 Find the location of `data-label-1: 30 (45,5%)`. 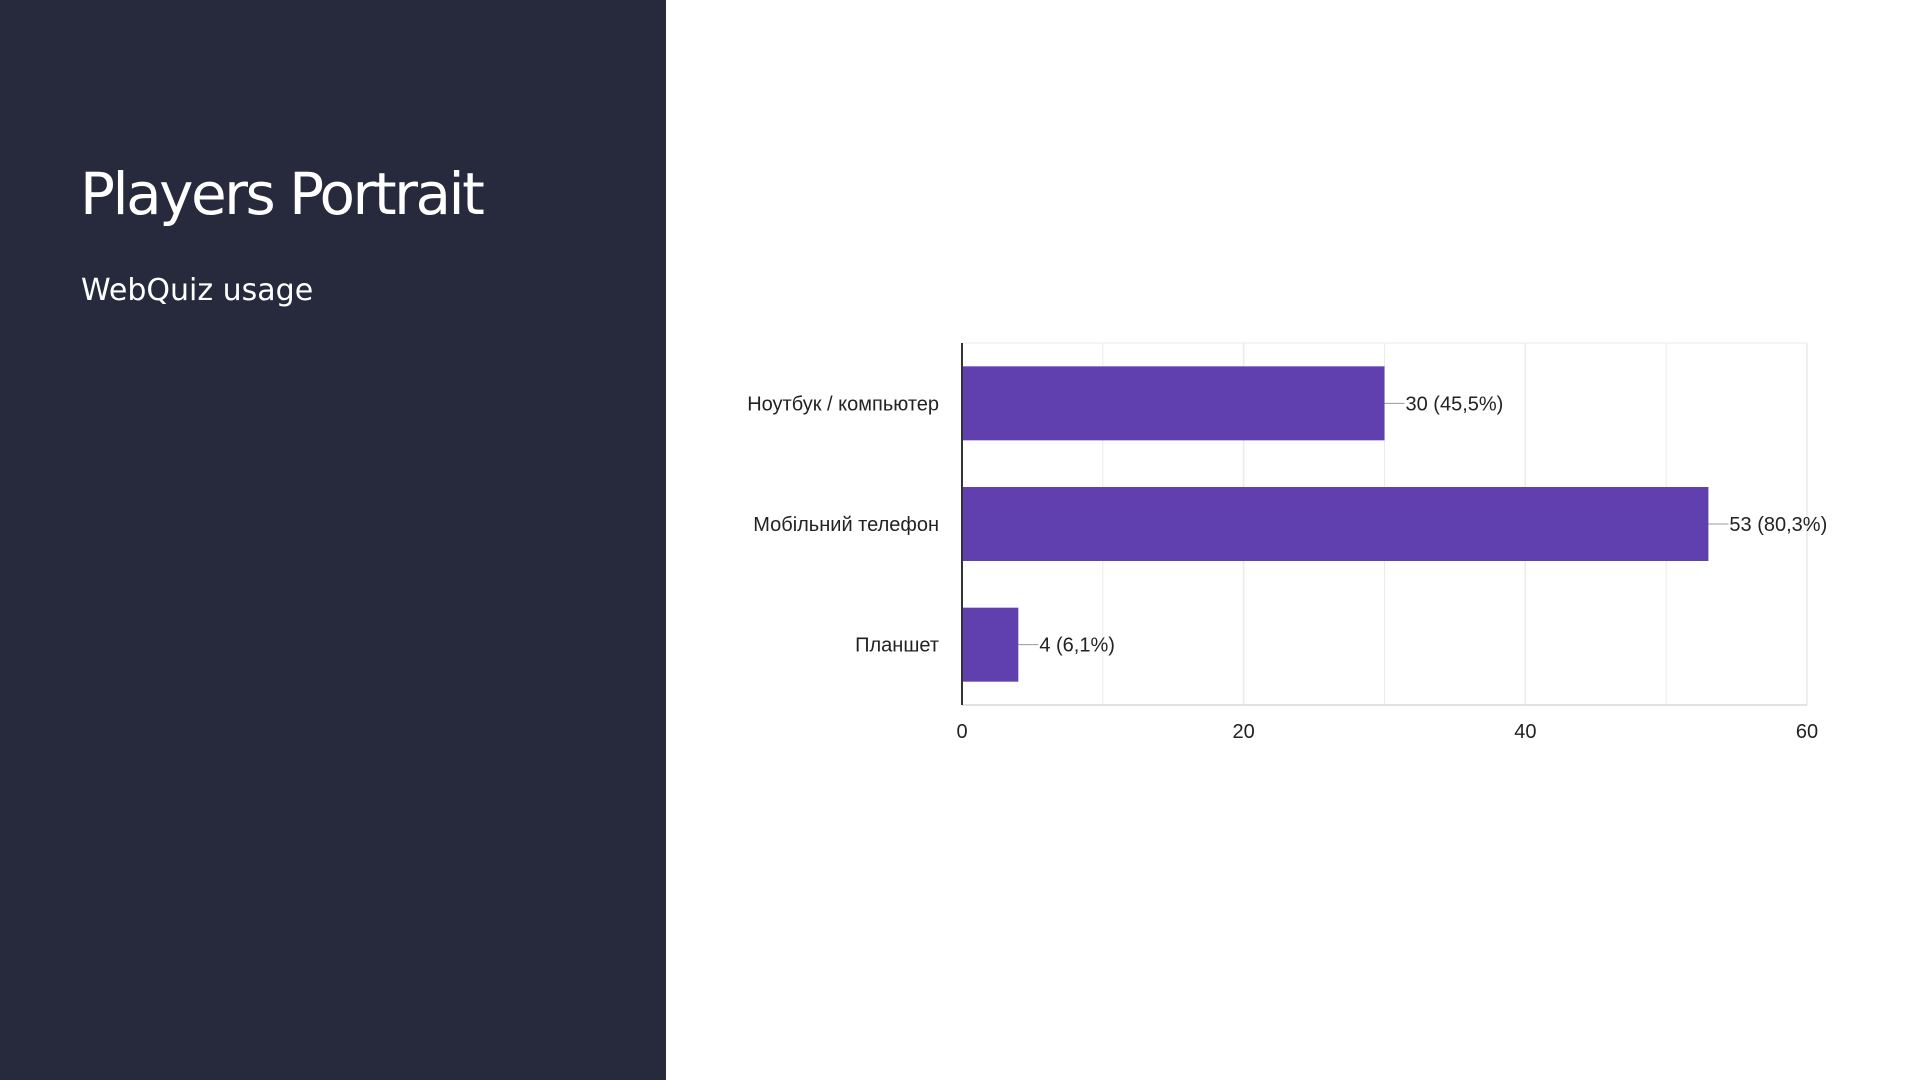

data-label-1: 30 (45,5%) is located at coordinates (1455, 404).